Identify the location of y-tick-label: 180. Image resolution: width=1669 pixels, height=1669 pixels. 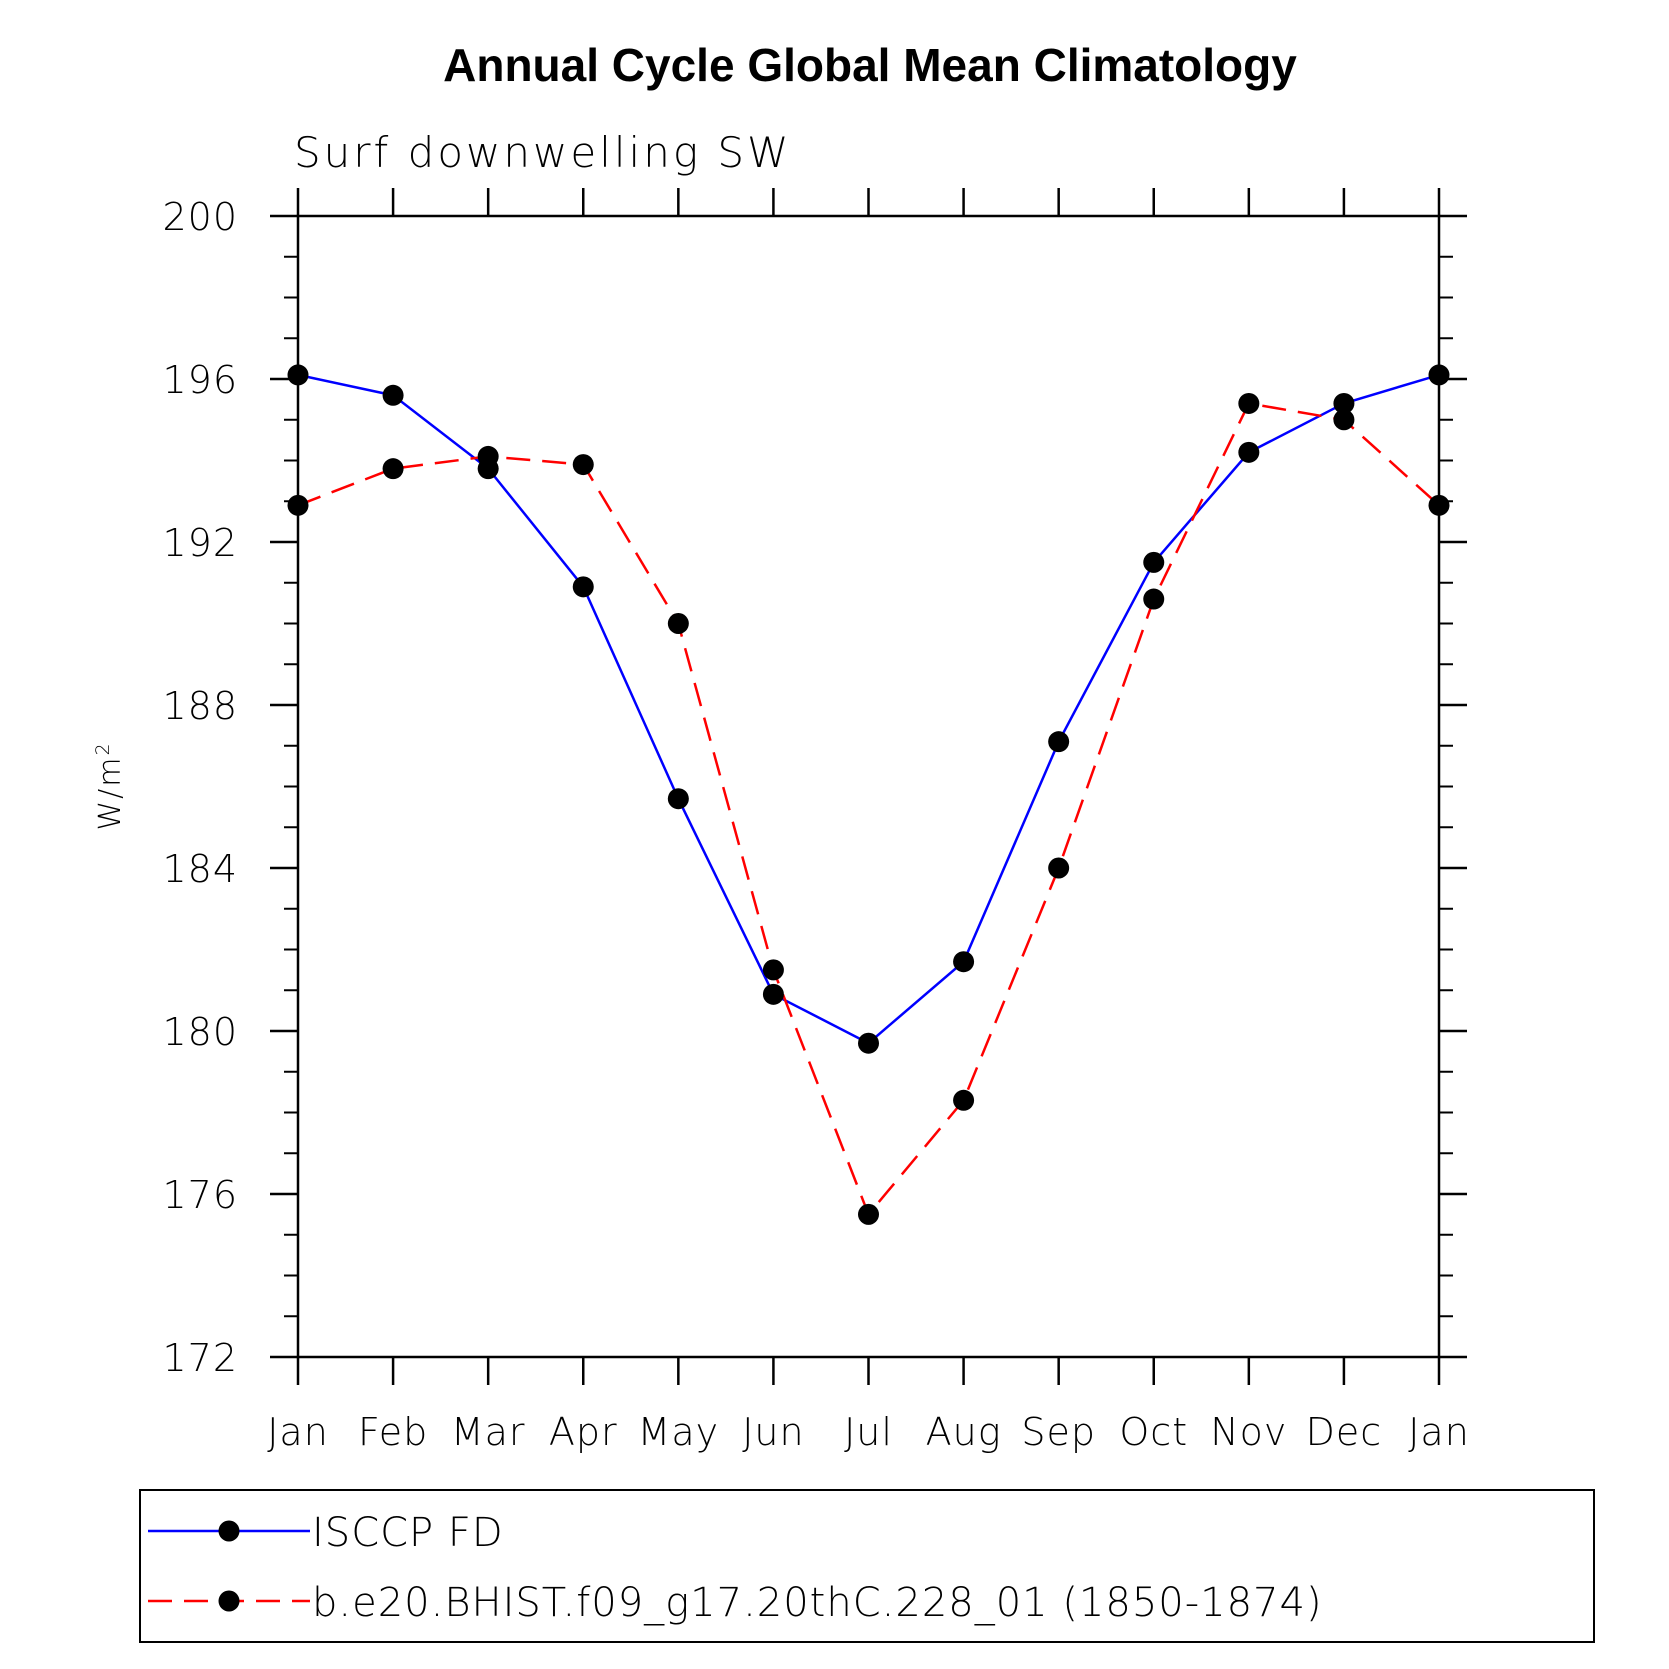
(200, 1032).